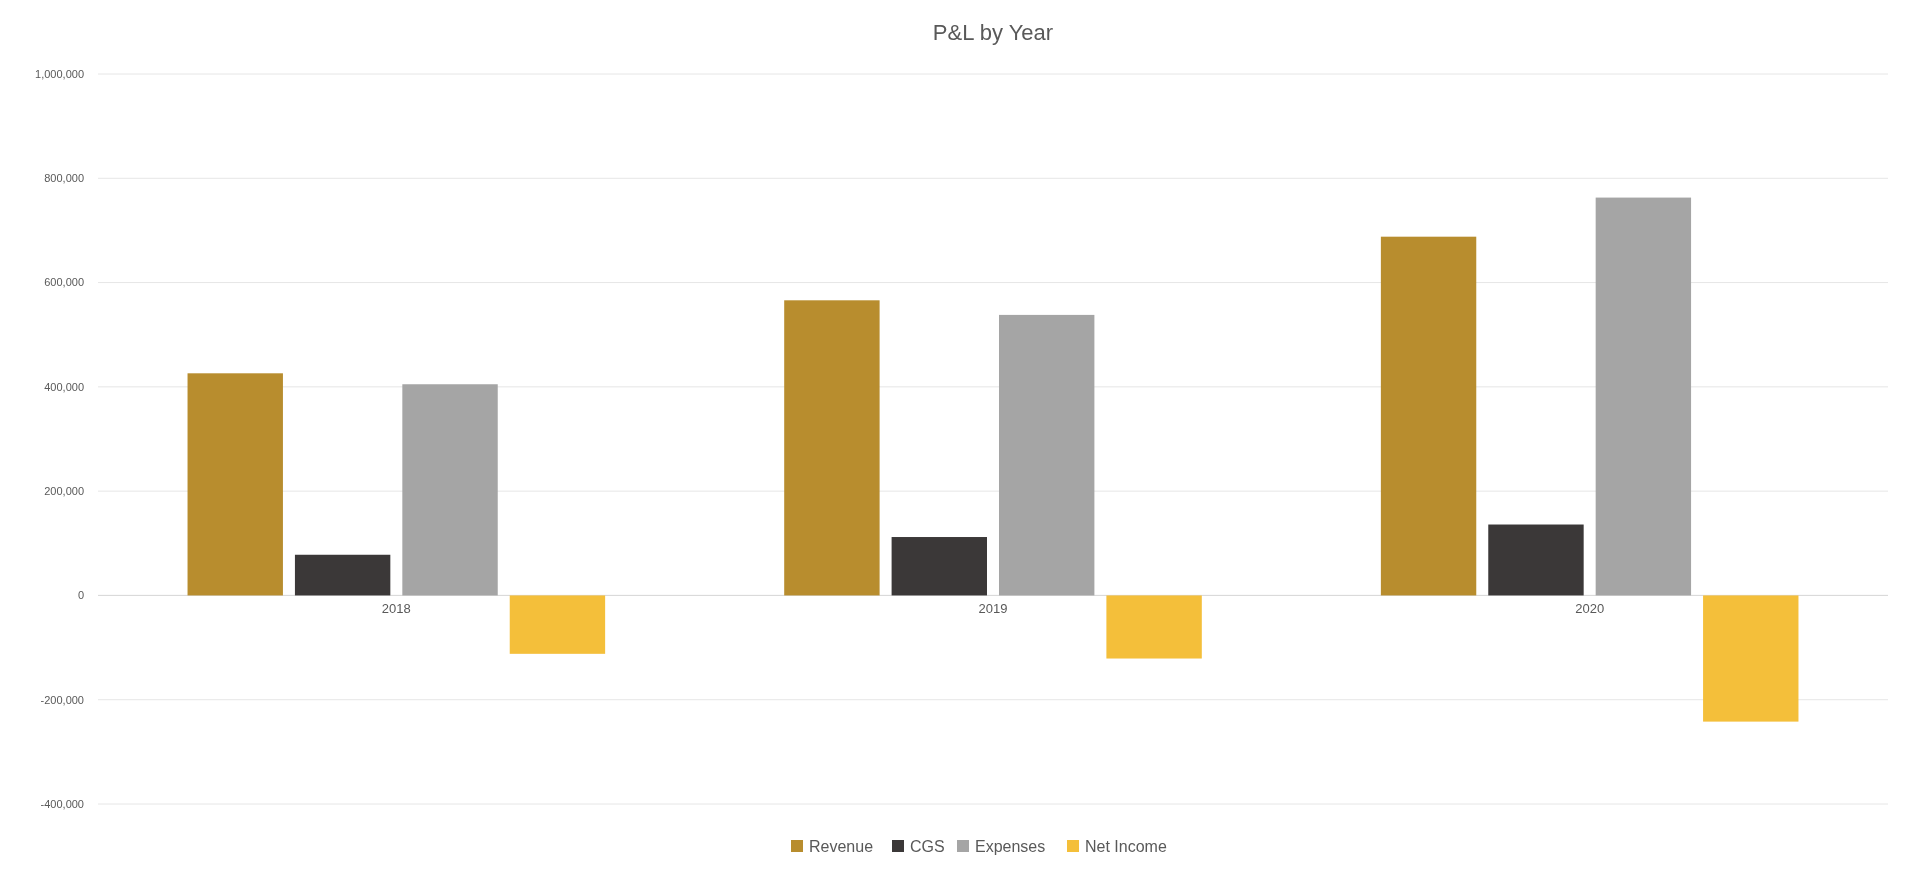  I want to click on chart-title: P&L by Year, so click(993, 32).